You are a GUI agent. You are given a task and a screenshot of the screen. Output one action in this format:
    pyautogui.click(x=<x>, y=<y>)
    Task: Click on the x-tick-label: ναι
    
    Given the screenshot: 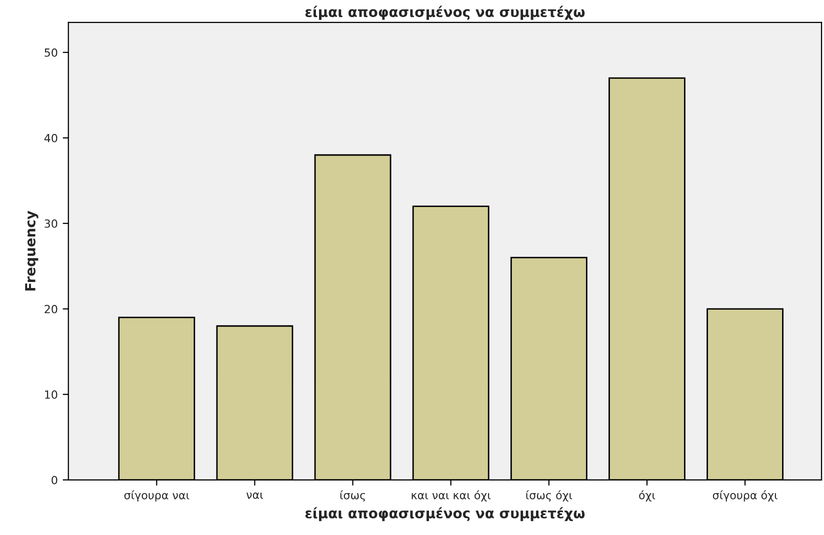 What is the action you would take?
    pyautogui.click(x=254, y=495)
    